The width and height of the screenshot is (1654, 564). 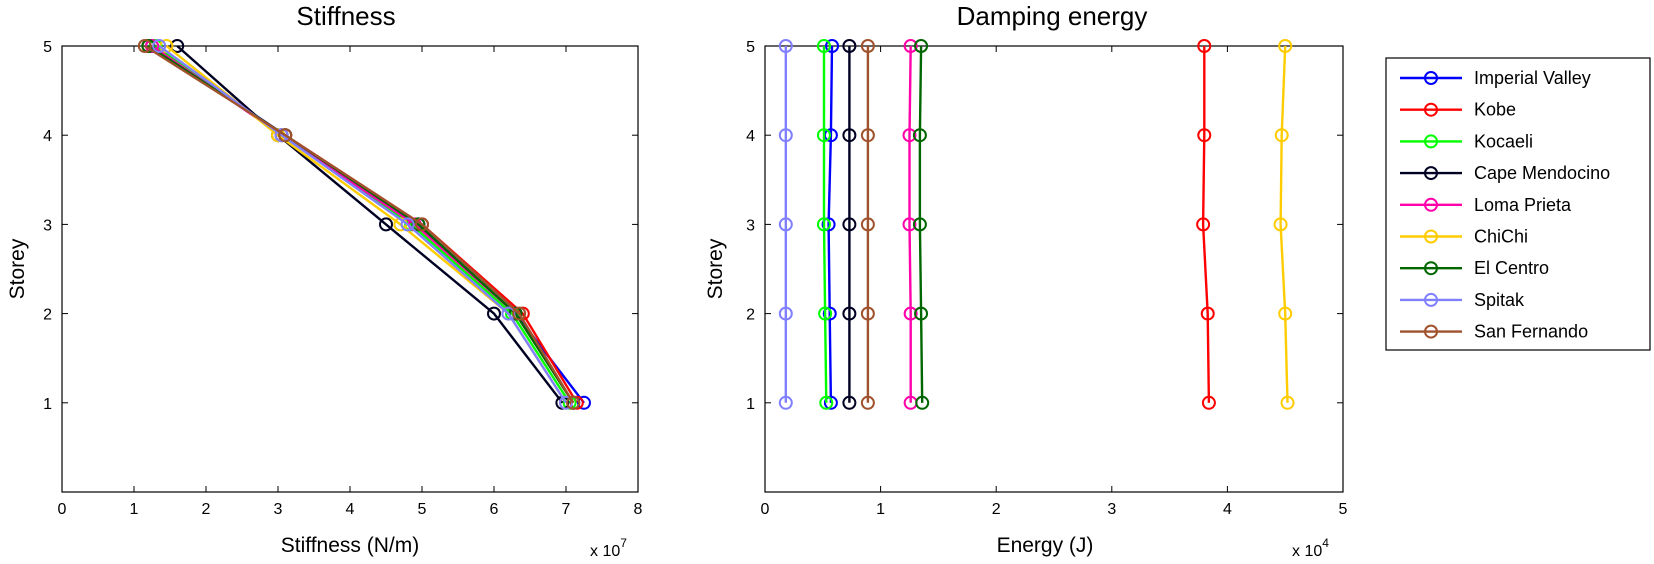 What do you see at coordinates (608, 548) in the screenshot?
I see `stiffness-x-multiplier: x 107` at bounding box center [608, 548].